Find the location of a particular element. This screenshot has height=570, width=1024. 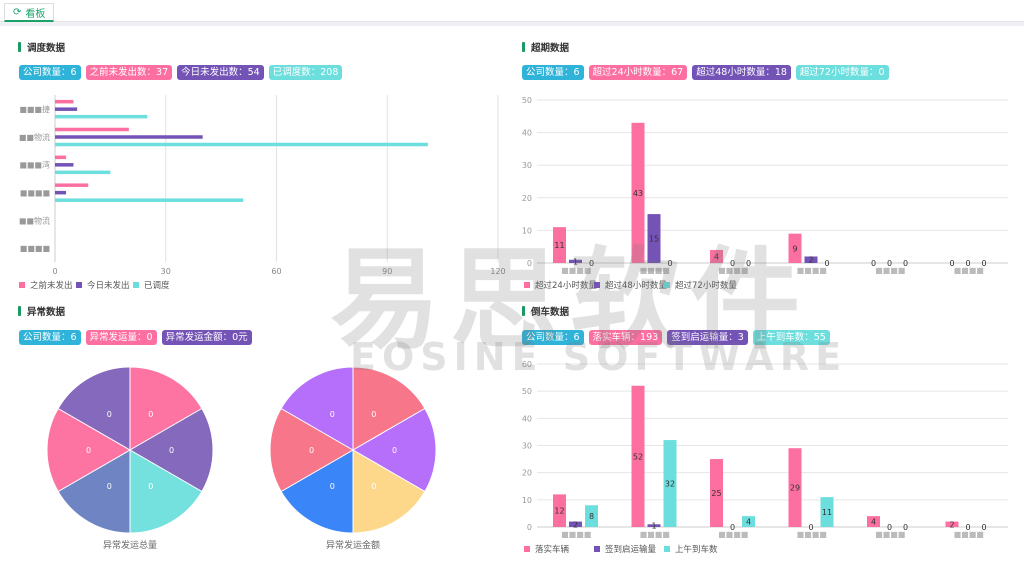

stat-badge: 超过48小时数量：18 is located at coordinates (741, 72).